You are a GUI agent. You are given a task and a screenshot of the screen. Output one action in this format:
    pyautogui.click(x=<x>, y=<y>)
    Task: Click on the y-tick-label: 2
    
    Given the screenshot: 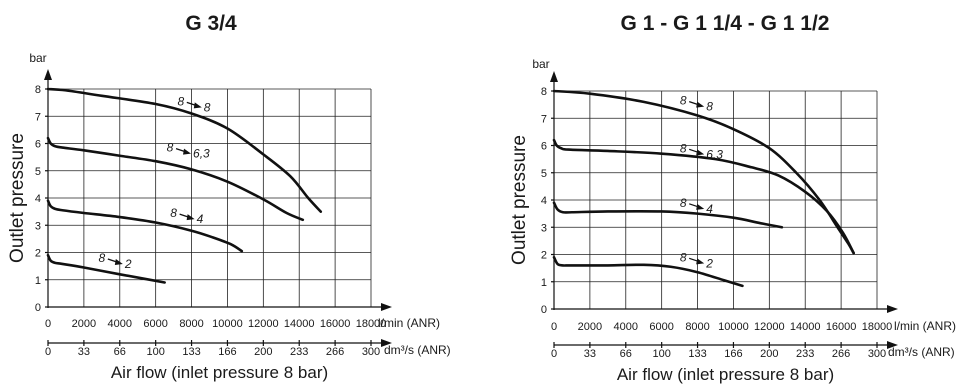 What is the action you would take?
    pyautogui.click(x=544, y=256)
    